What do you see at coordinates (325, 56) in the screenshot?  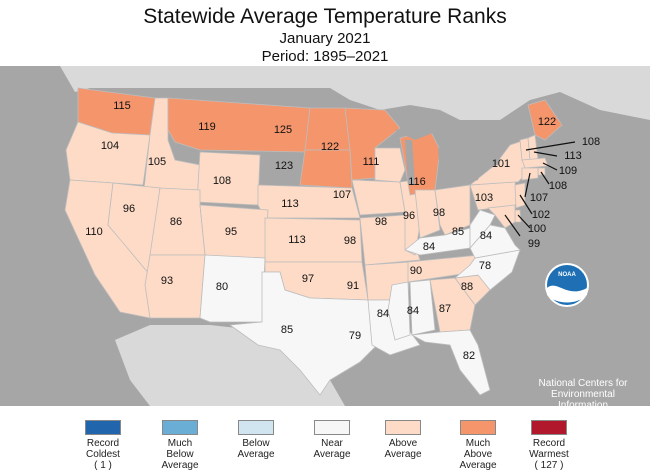 I see `map-period: Period: 1895–2021` at bounding box center [325, 56].